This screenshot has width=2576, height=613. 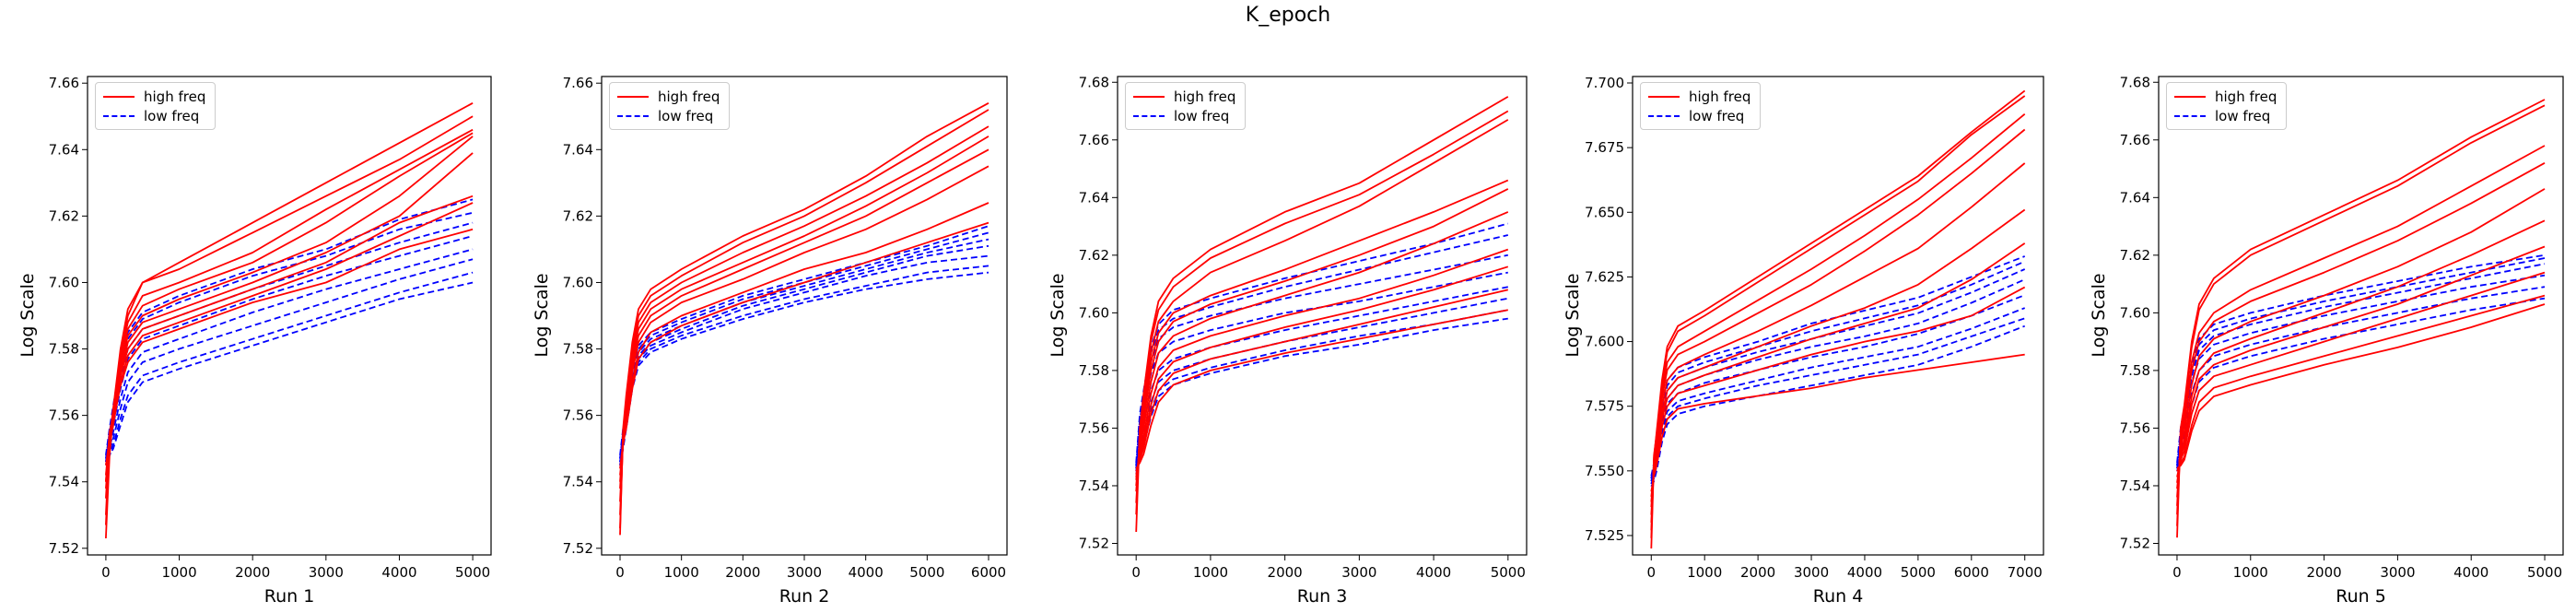 What do you see at coordinates (1699, 115) in the screenshot?
I see `legend-entry-low-freq: low freq` at bounding box center [1699, 115].